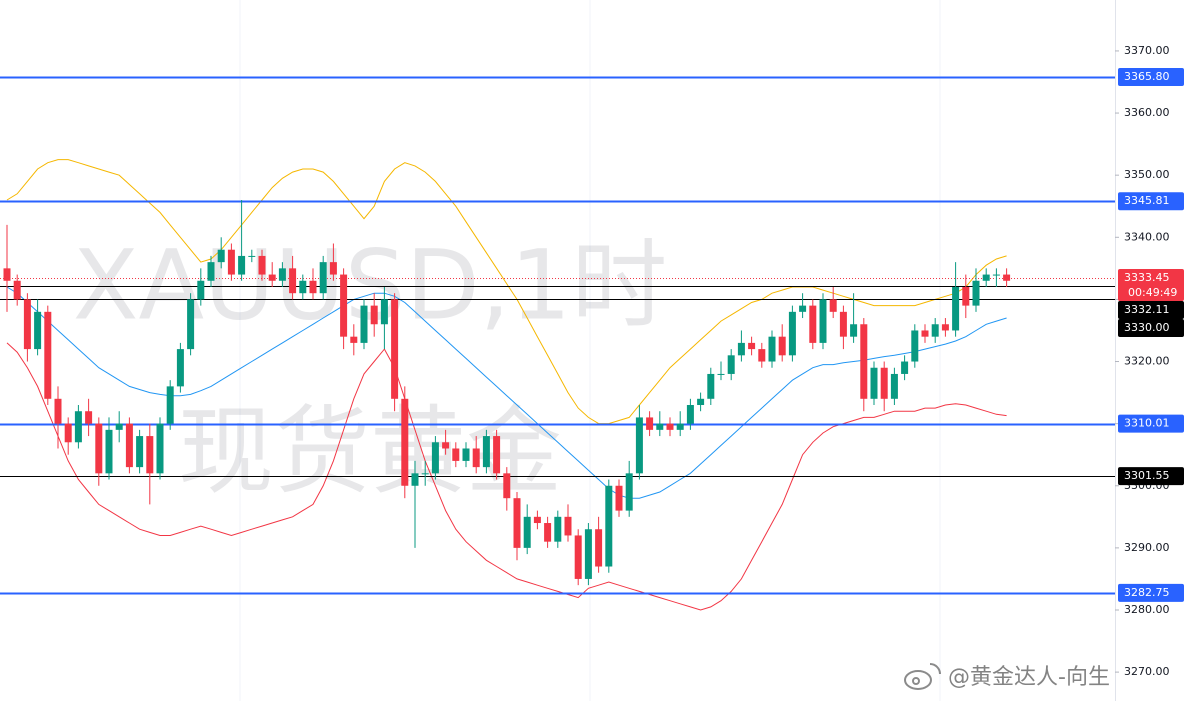 The width and height of the screenshot is (1186, 701). Describe the element at coordinates (1152, 292) in the screenshot. I see `countdown-label: 00:49:49` at that location.